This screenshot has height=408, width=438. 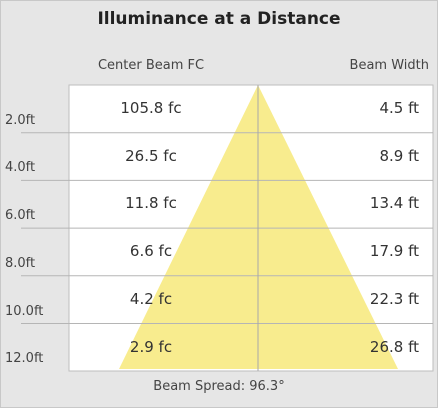 I want to click on distance-label: 10.0ft, so click(x=24, y=311).